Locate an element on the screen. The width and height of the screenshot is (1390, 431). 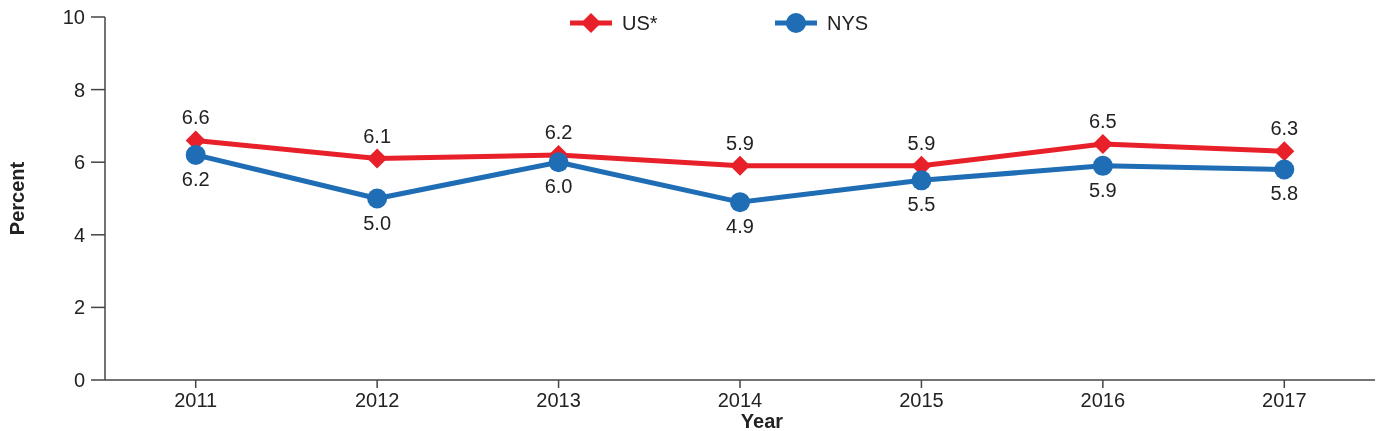
x-tick-label: 2016 is located at coordinates (1103, 400).